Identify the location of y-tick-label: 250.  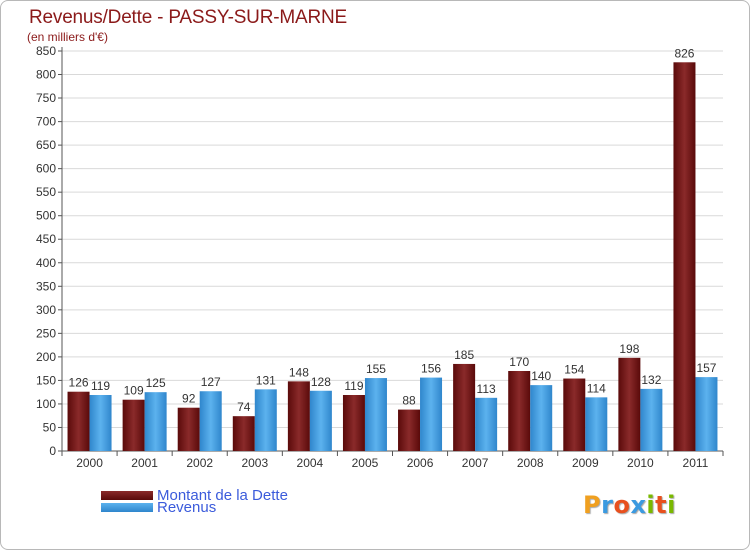
(46, 333).